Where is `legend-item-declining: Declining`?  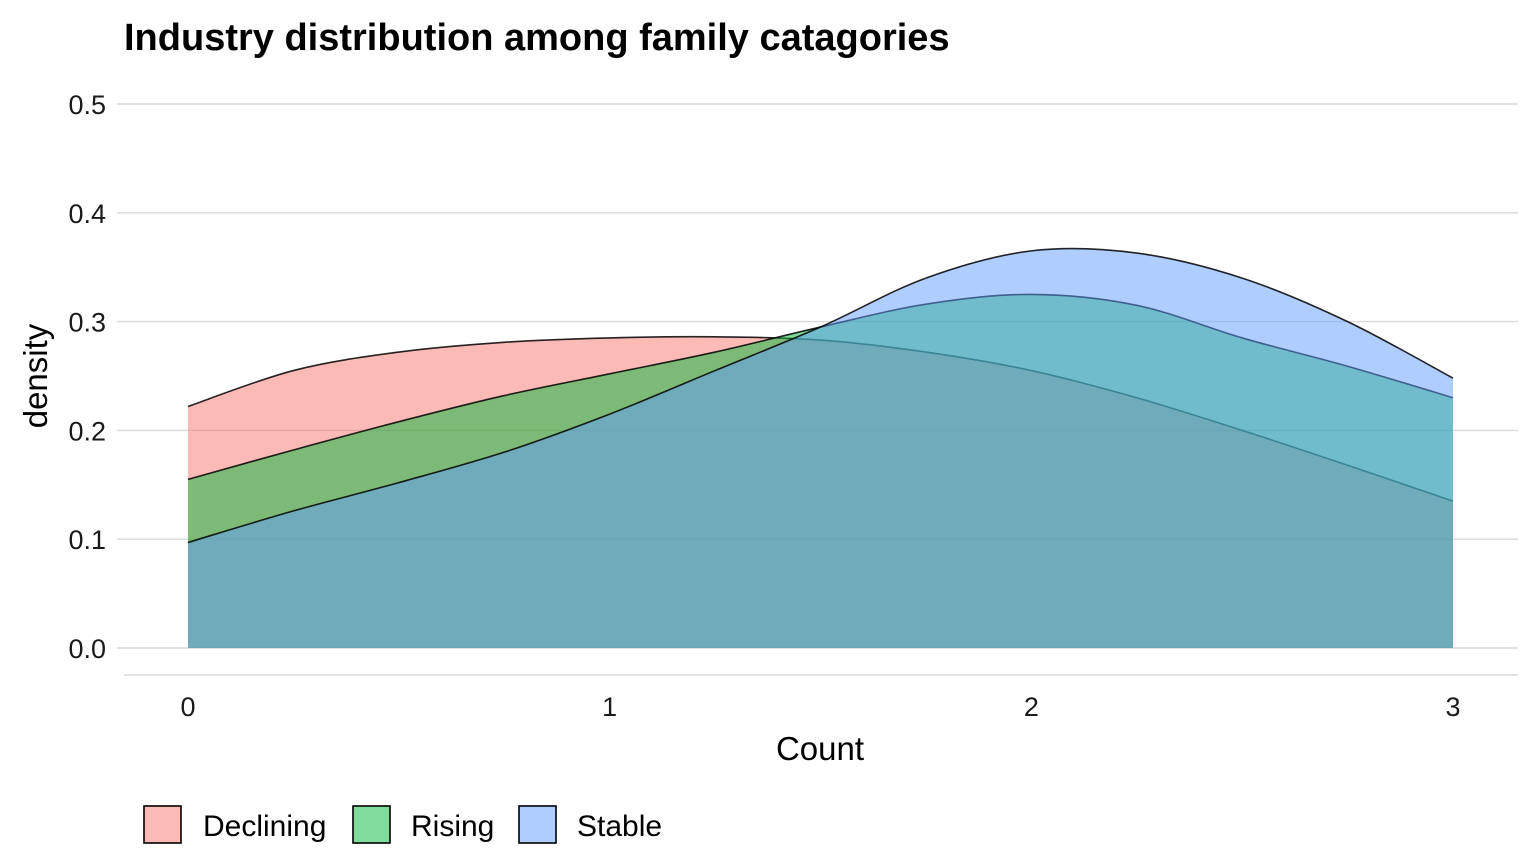 legend-item-declining: Declining is located at coordinates (234, 824).